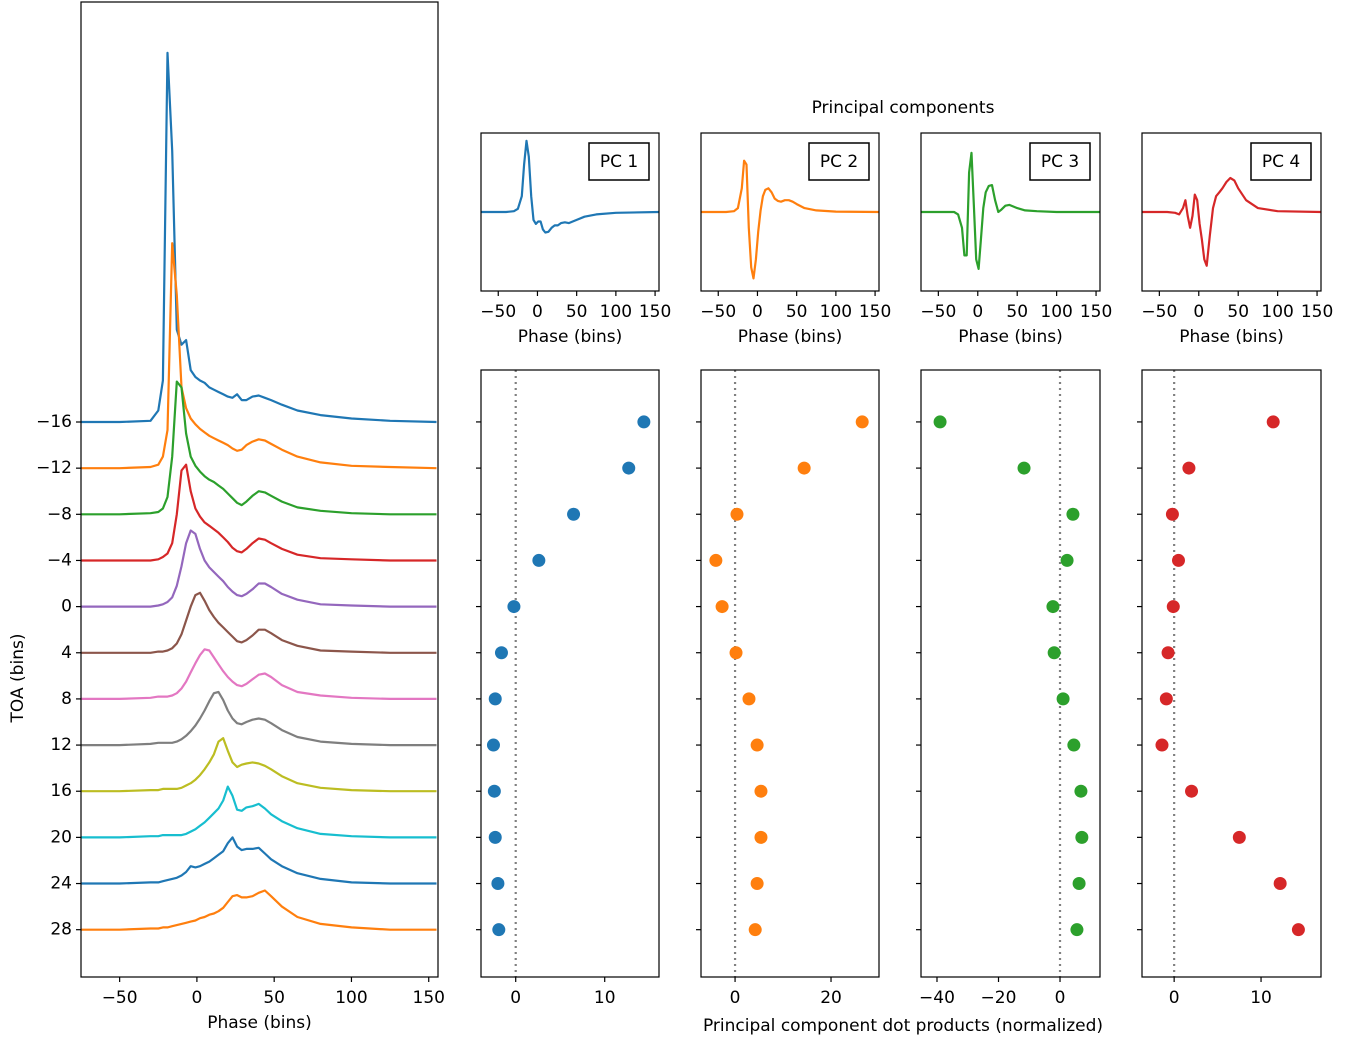  I want to click on panel: −50 0 50 100 150 PC 1 Phase (bins), so click(575, 239).